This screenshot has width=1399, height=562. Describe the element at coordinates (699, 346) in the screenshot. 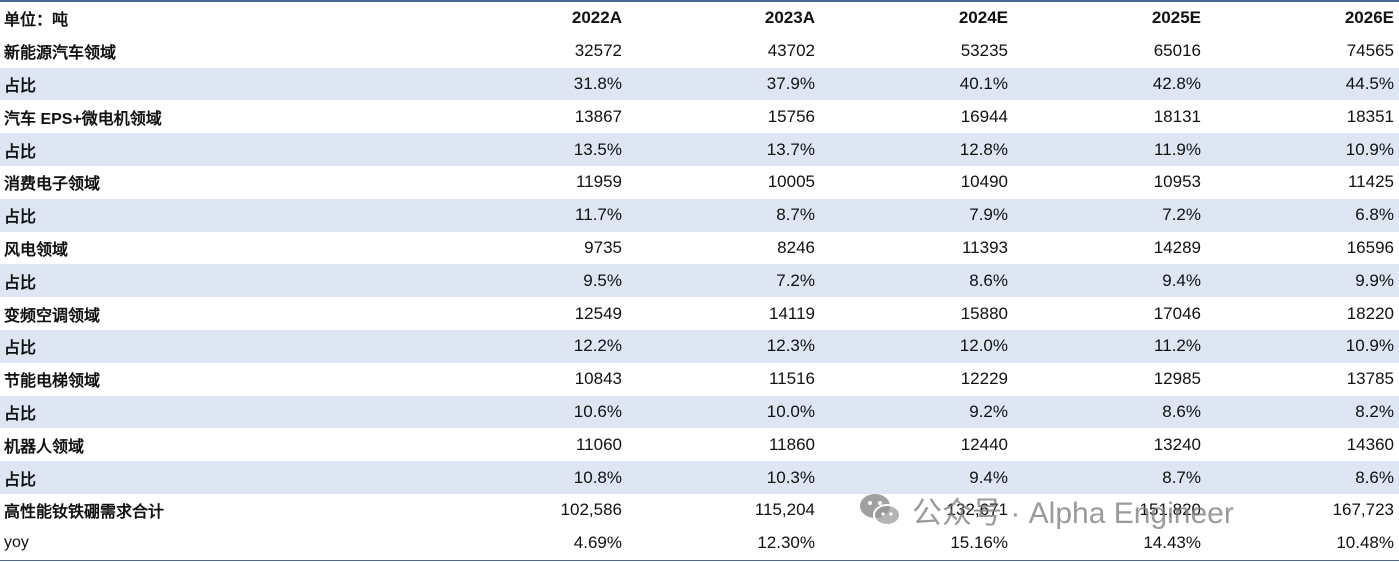

I see `table-row: 占比 12.2% 12.3% 12.0% 11.2% 10.9%` at that location.